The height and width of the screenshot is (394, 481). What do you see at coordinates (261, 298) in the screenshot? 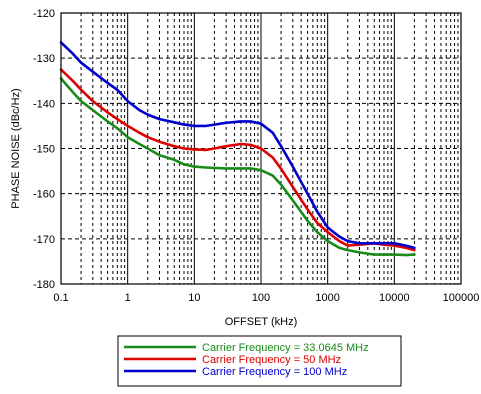
I see `x-tick-label: 100` at bounding box center [261, 298].